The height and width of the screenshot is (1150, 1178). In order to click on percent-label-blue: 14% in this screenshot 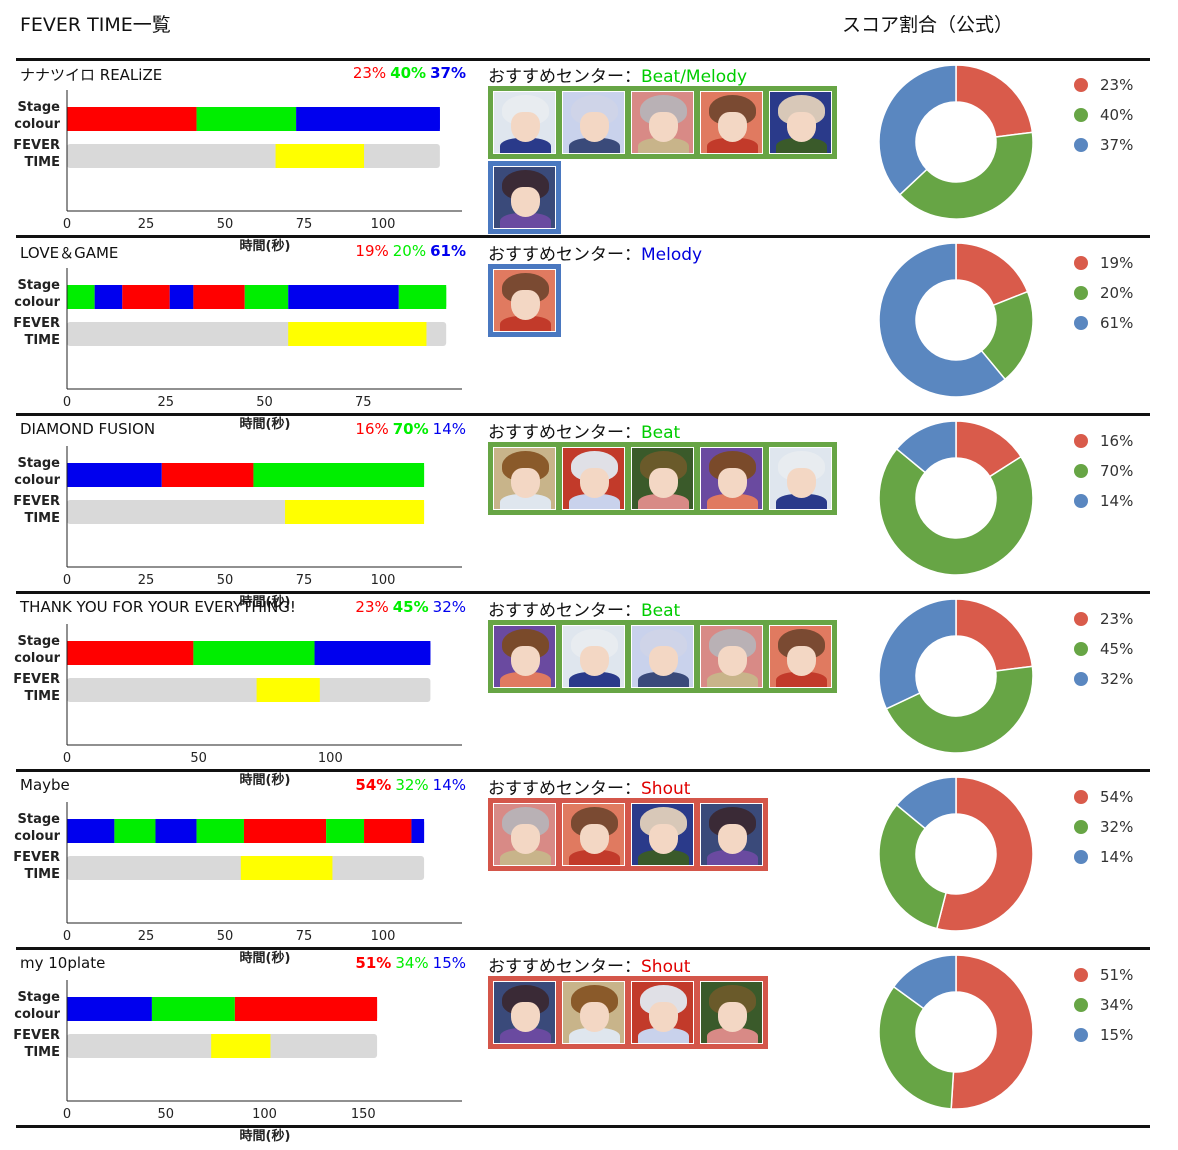, I will do `click(449, 429)`.